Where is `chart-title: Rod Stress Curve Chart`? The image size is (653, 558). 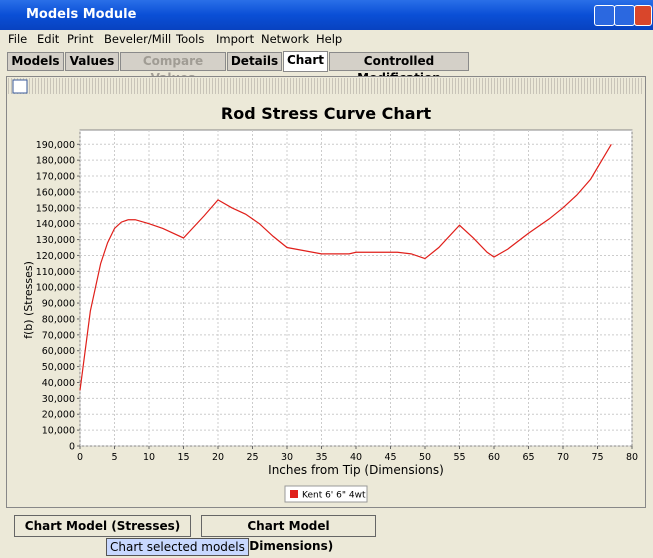 chart-title: Rod Stress Curve Chart is located at coordinates (326, 113).